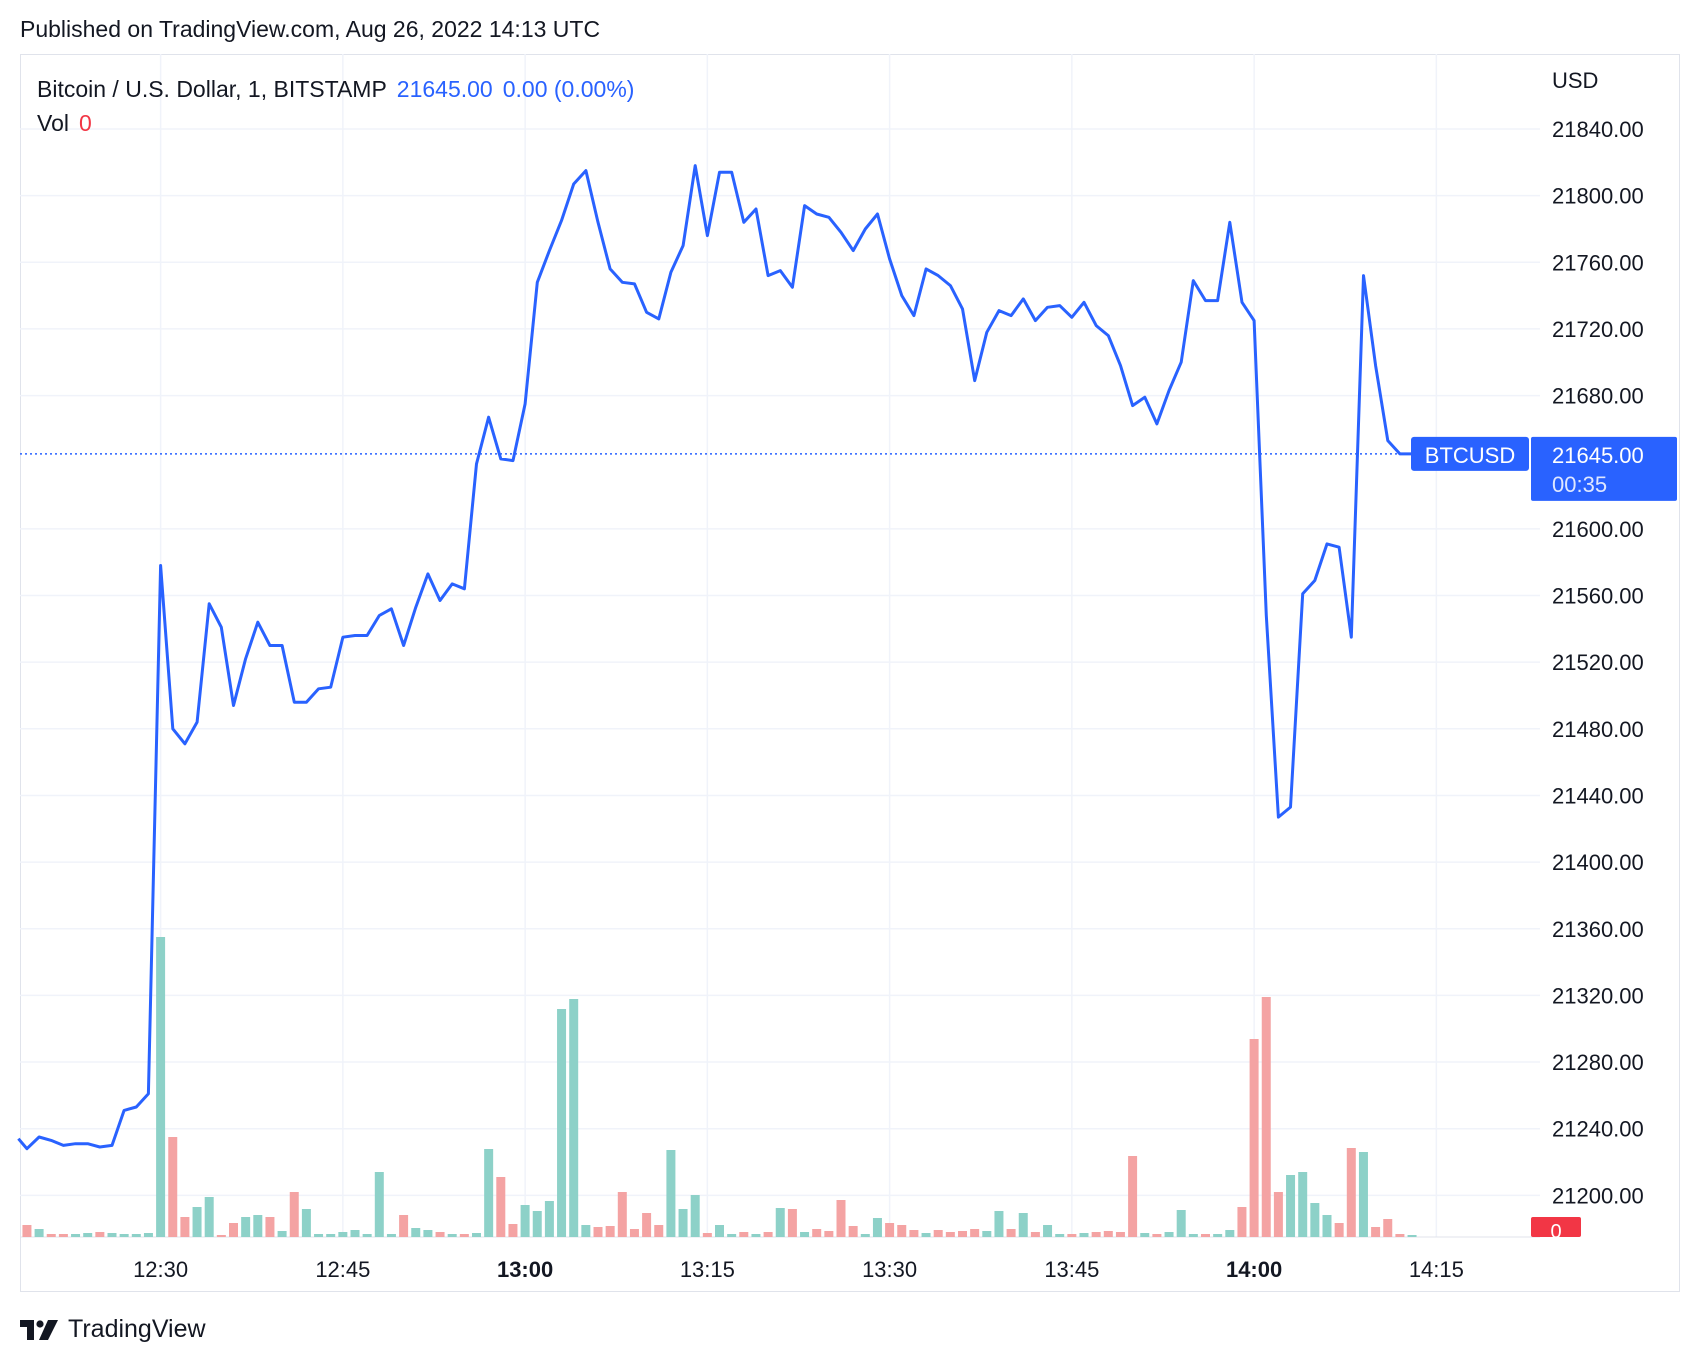 The width and height of the screenshot is (1700, 1356). Describe the element at coordinates (1598, 596) in the screenshot. I see `y-tick-label: 21560.00` at that location.